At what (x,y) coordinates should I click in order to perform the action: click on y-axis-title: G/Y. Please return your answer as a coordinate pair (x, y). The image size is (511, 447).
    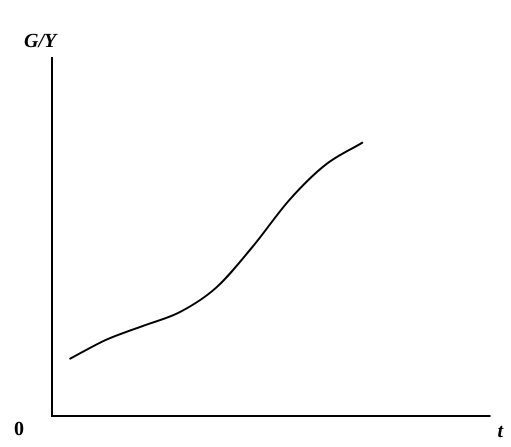
    Looking at the image, I should click on (40, 41).